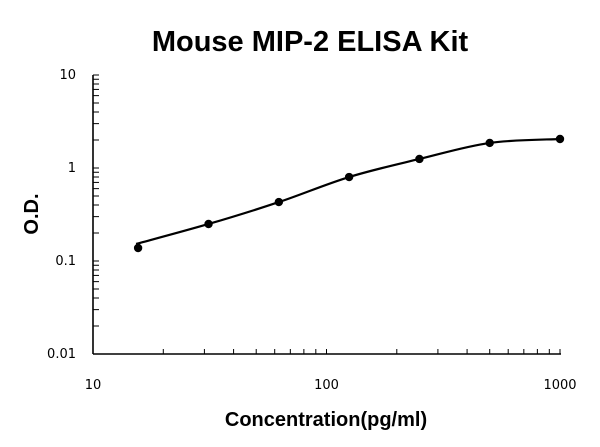 The image size is (600, 447). I want to click on y-axis-title: O.D., so click(32, 213).